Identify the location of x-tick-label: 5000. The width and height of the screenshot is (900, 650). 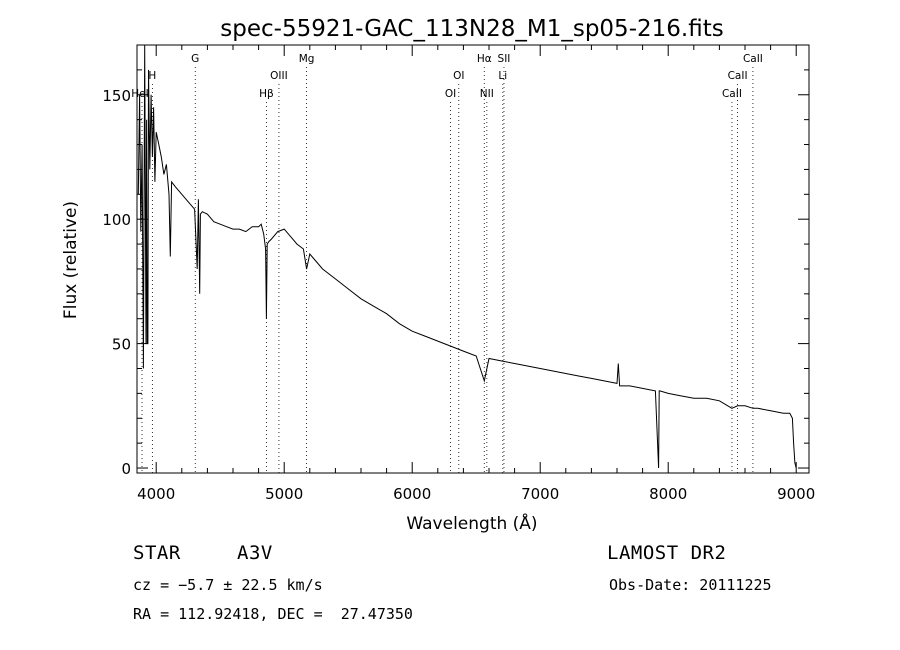
(284, 494).